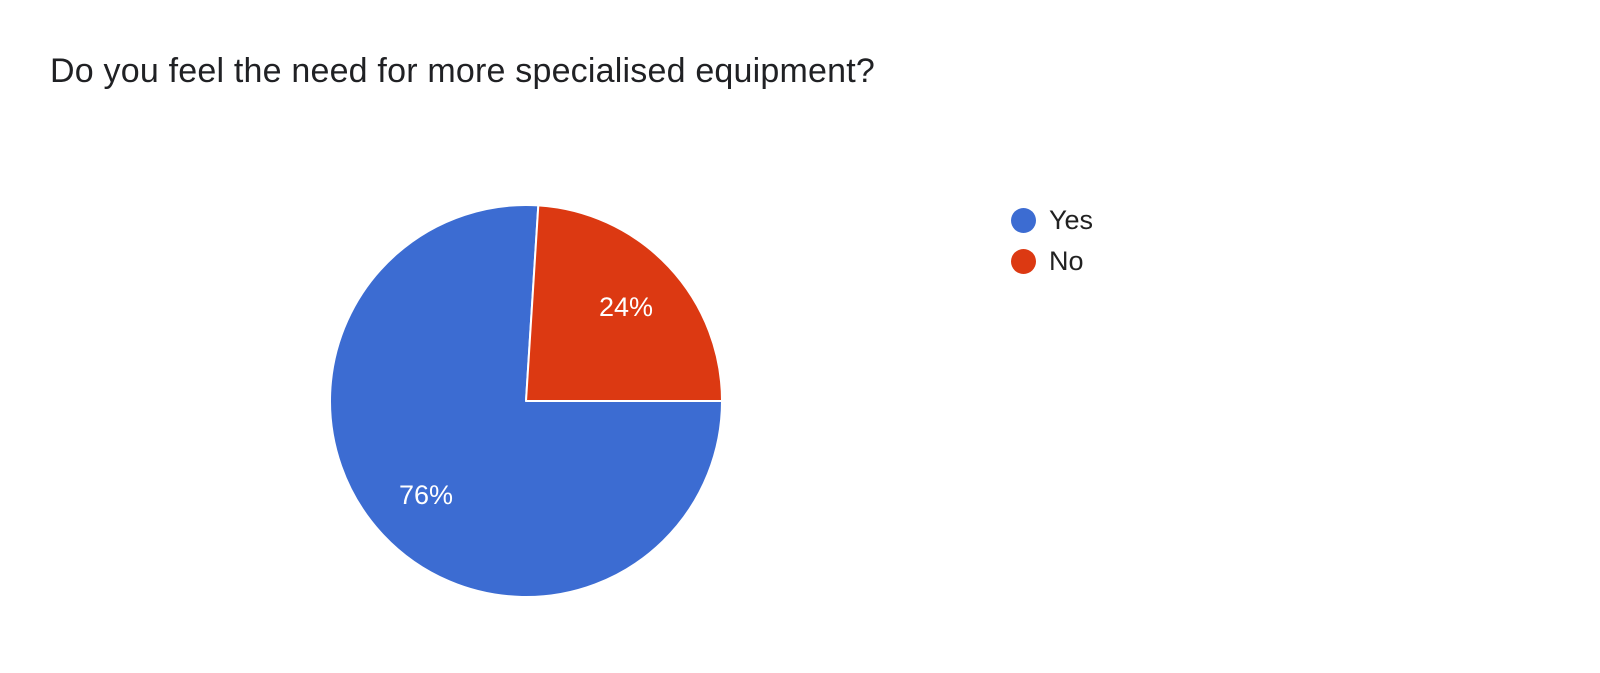  I want to click on legend-label-no: No, so click(1066, 261).